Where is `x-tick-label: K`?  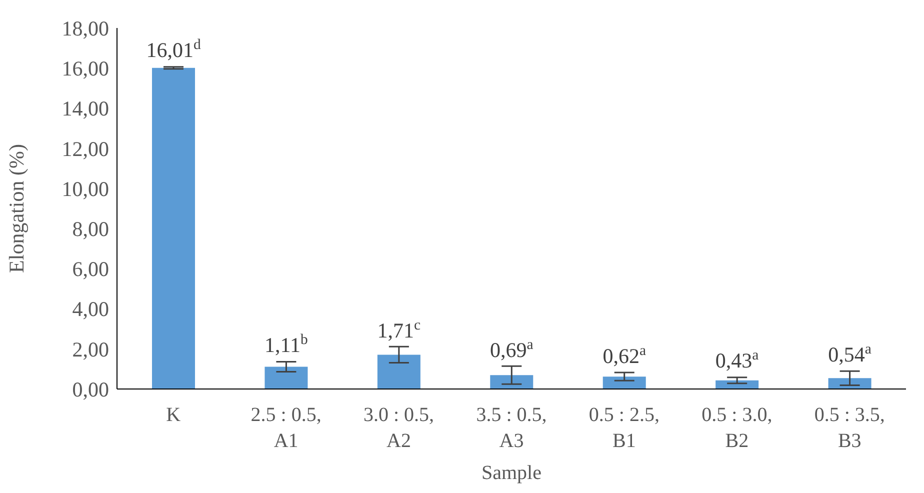
x-tick-label: K is located at coordinates (174, 415).